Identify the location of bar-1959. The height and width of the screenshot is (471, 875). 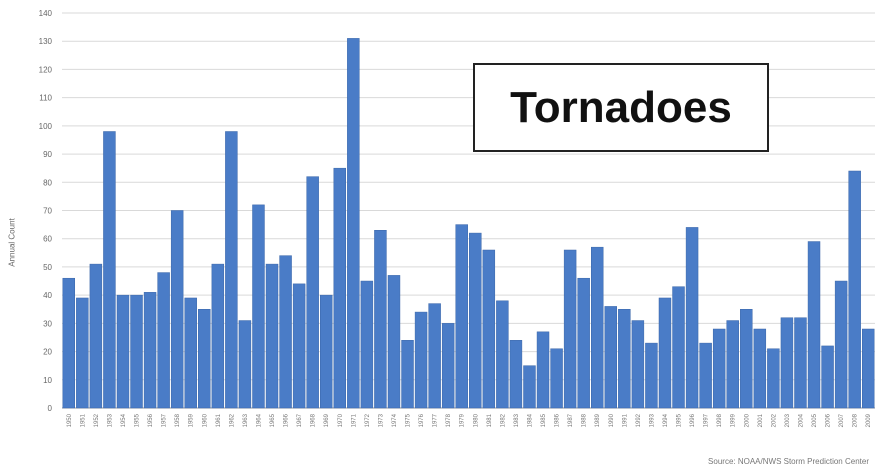
(190, 353).